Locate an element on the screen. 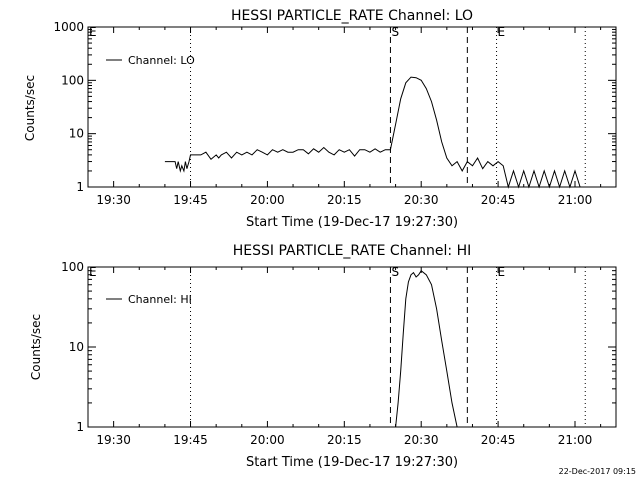  chart-title: HESSI PARTICLE_RATE Channel: HI is located at coordinates (352, 251).